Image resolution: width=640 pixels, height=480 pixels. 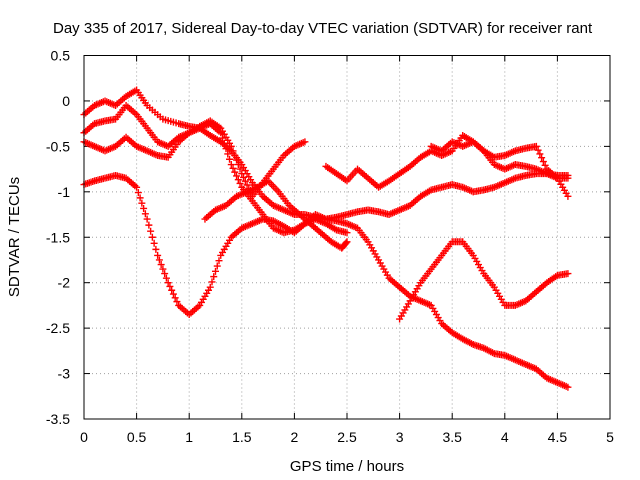 I want to click on y-tick-label: -0.5, so click(x=58, y=146).